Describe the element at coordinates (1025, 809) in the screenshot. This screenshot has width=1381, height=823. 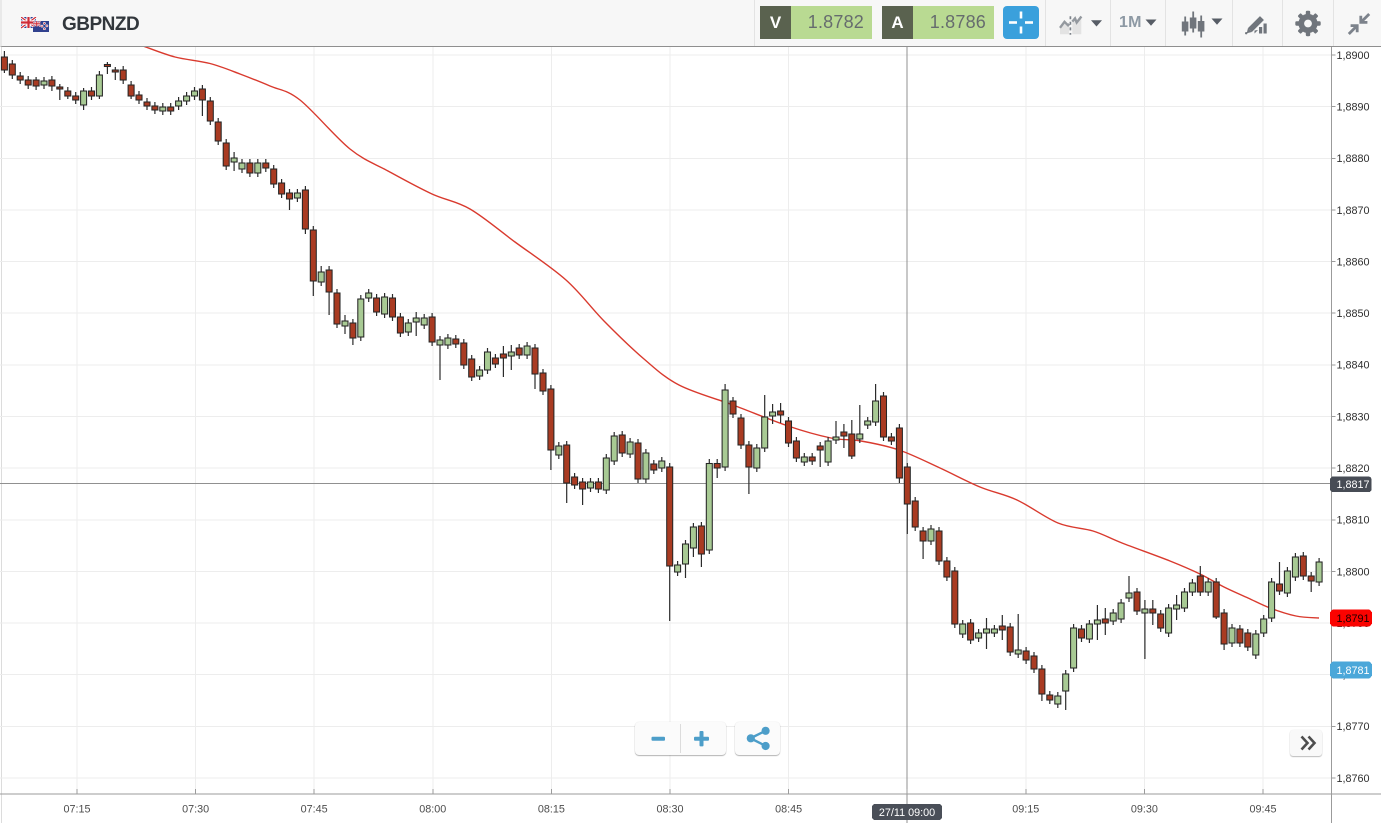
I see `svg-text: 09:15` at that location.